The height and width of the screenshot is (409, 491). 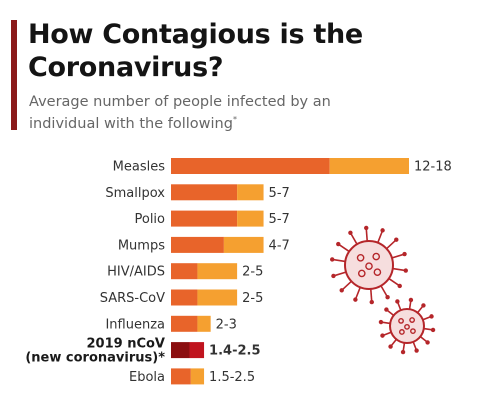 I want to click on category-label: 2019 nCoV, so click(x=126, y=344).